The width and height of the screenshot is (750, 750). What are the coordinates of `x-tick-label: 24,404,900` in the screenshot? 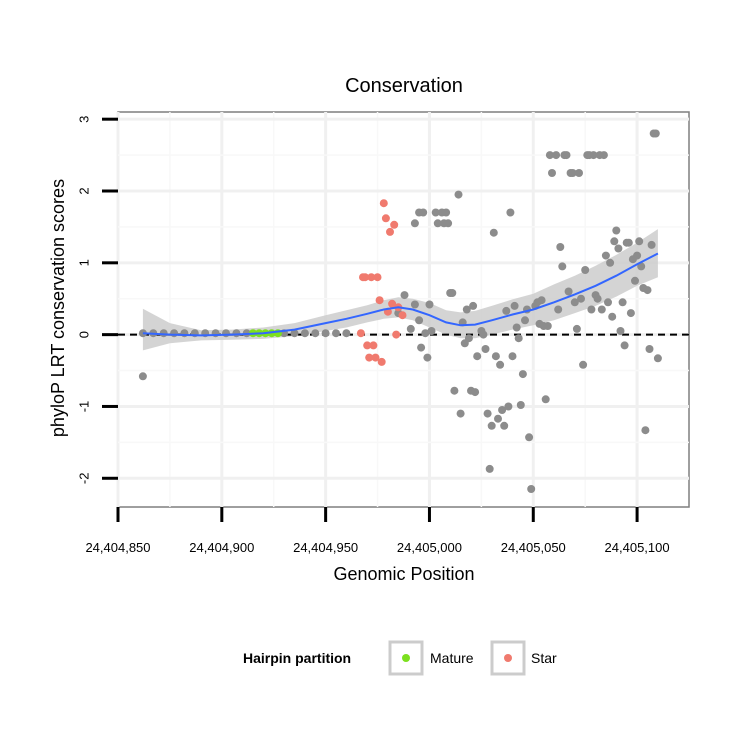 It's located at (221, 547).